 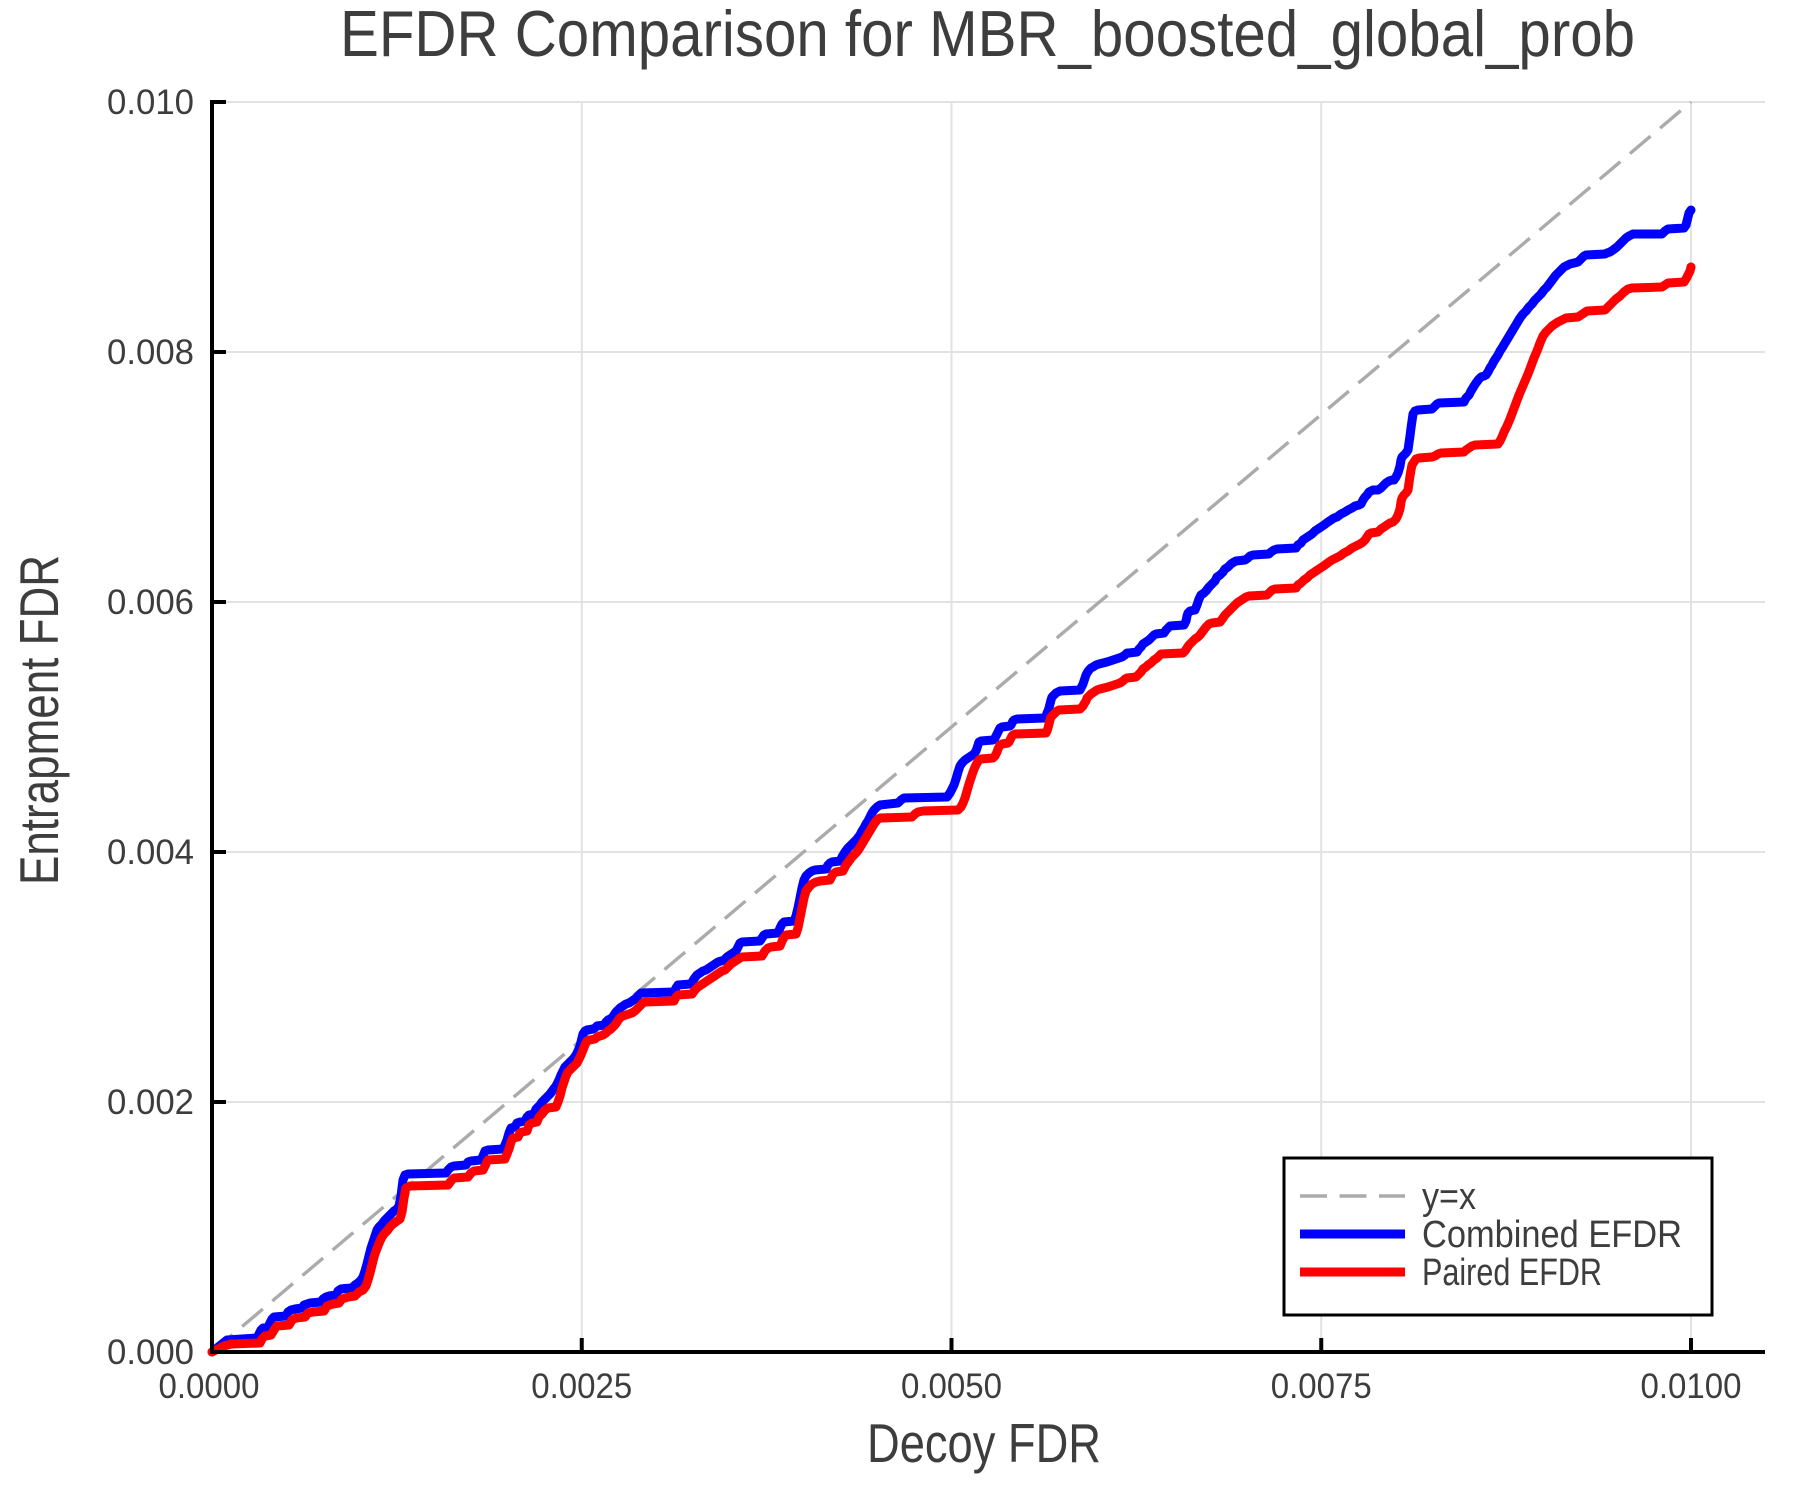 I want to click on svg-text: 0.002, so click(x=150, y=1102).